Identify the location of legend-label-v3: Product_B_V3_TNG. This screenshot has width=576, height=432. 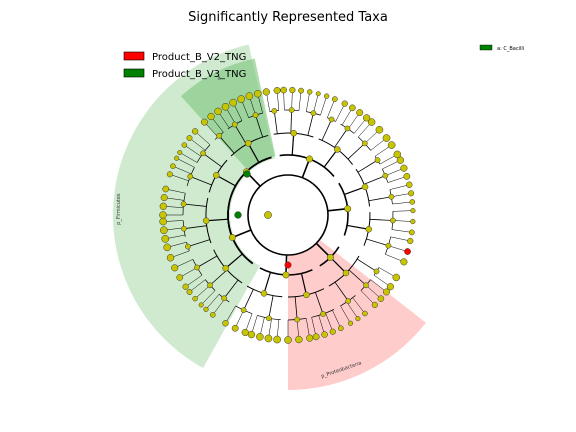
(199, 74).